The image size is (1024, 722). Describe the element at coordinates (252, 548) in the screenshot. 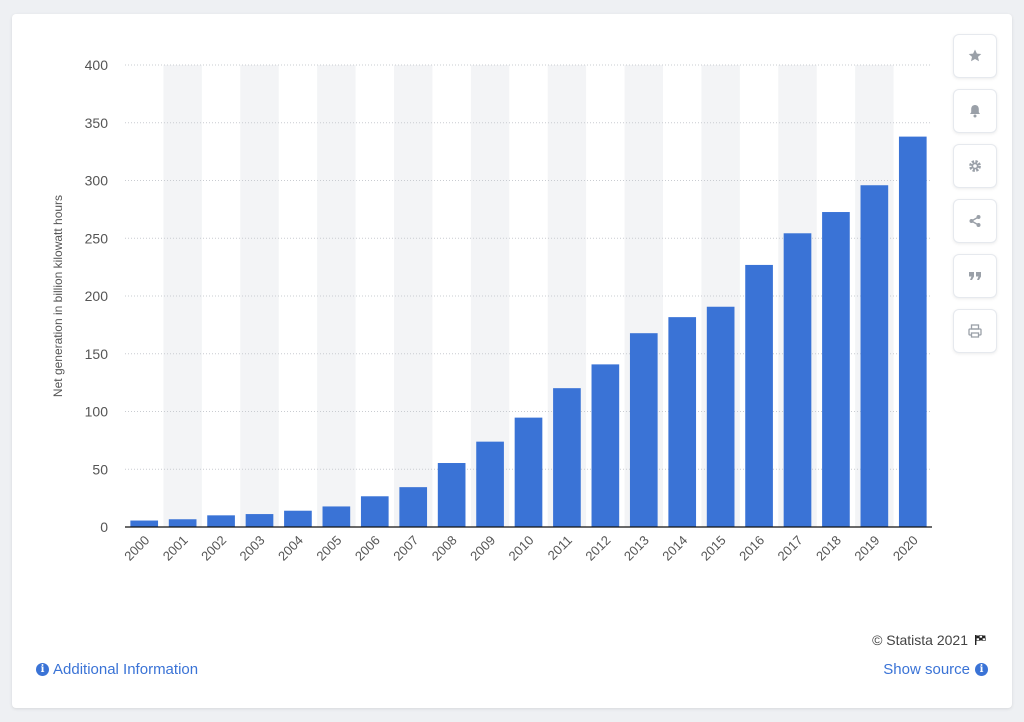

I see `x-tick-label: 2003` at that location.